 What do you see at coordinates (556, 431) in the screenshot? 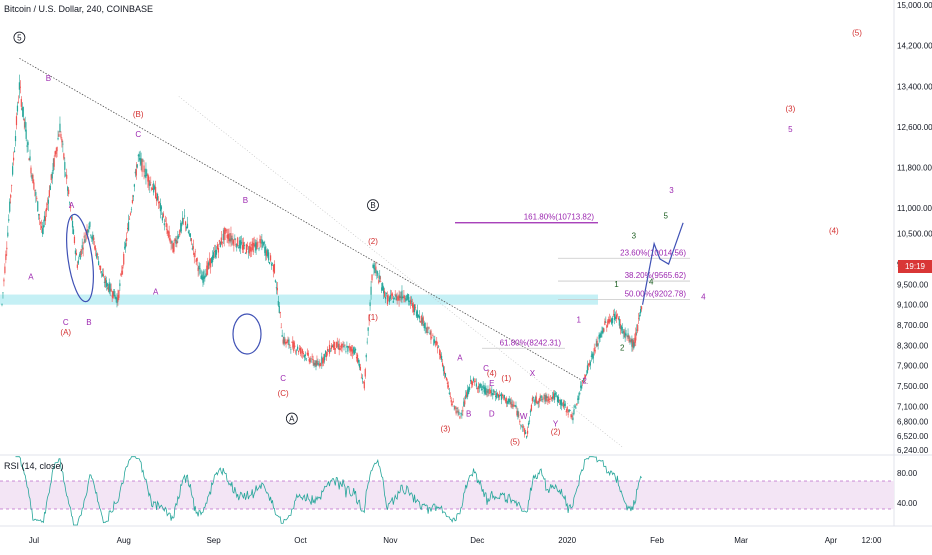
I see `wave-label: (2)` at bounding box center [556, 431].